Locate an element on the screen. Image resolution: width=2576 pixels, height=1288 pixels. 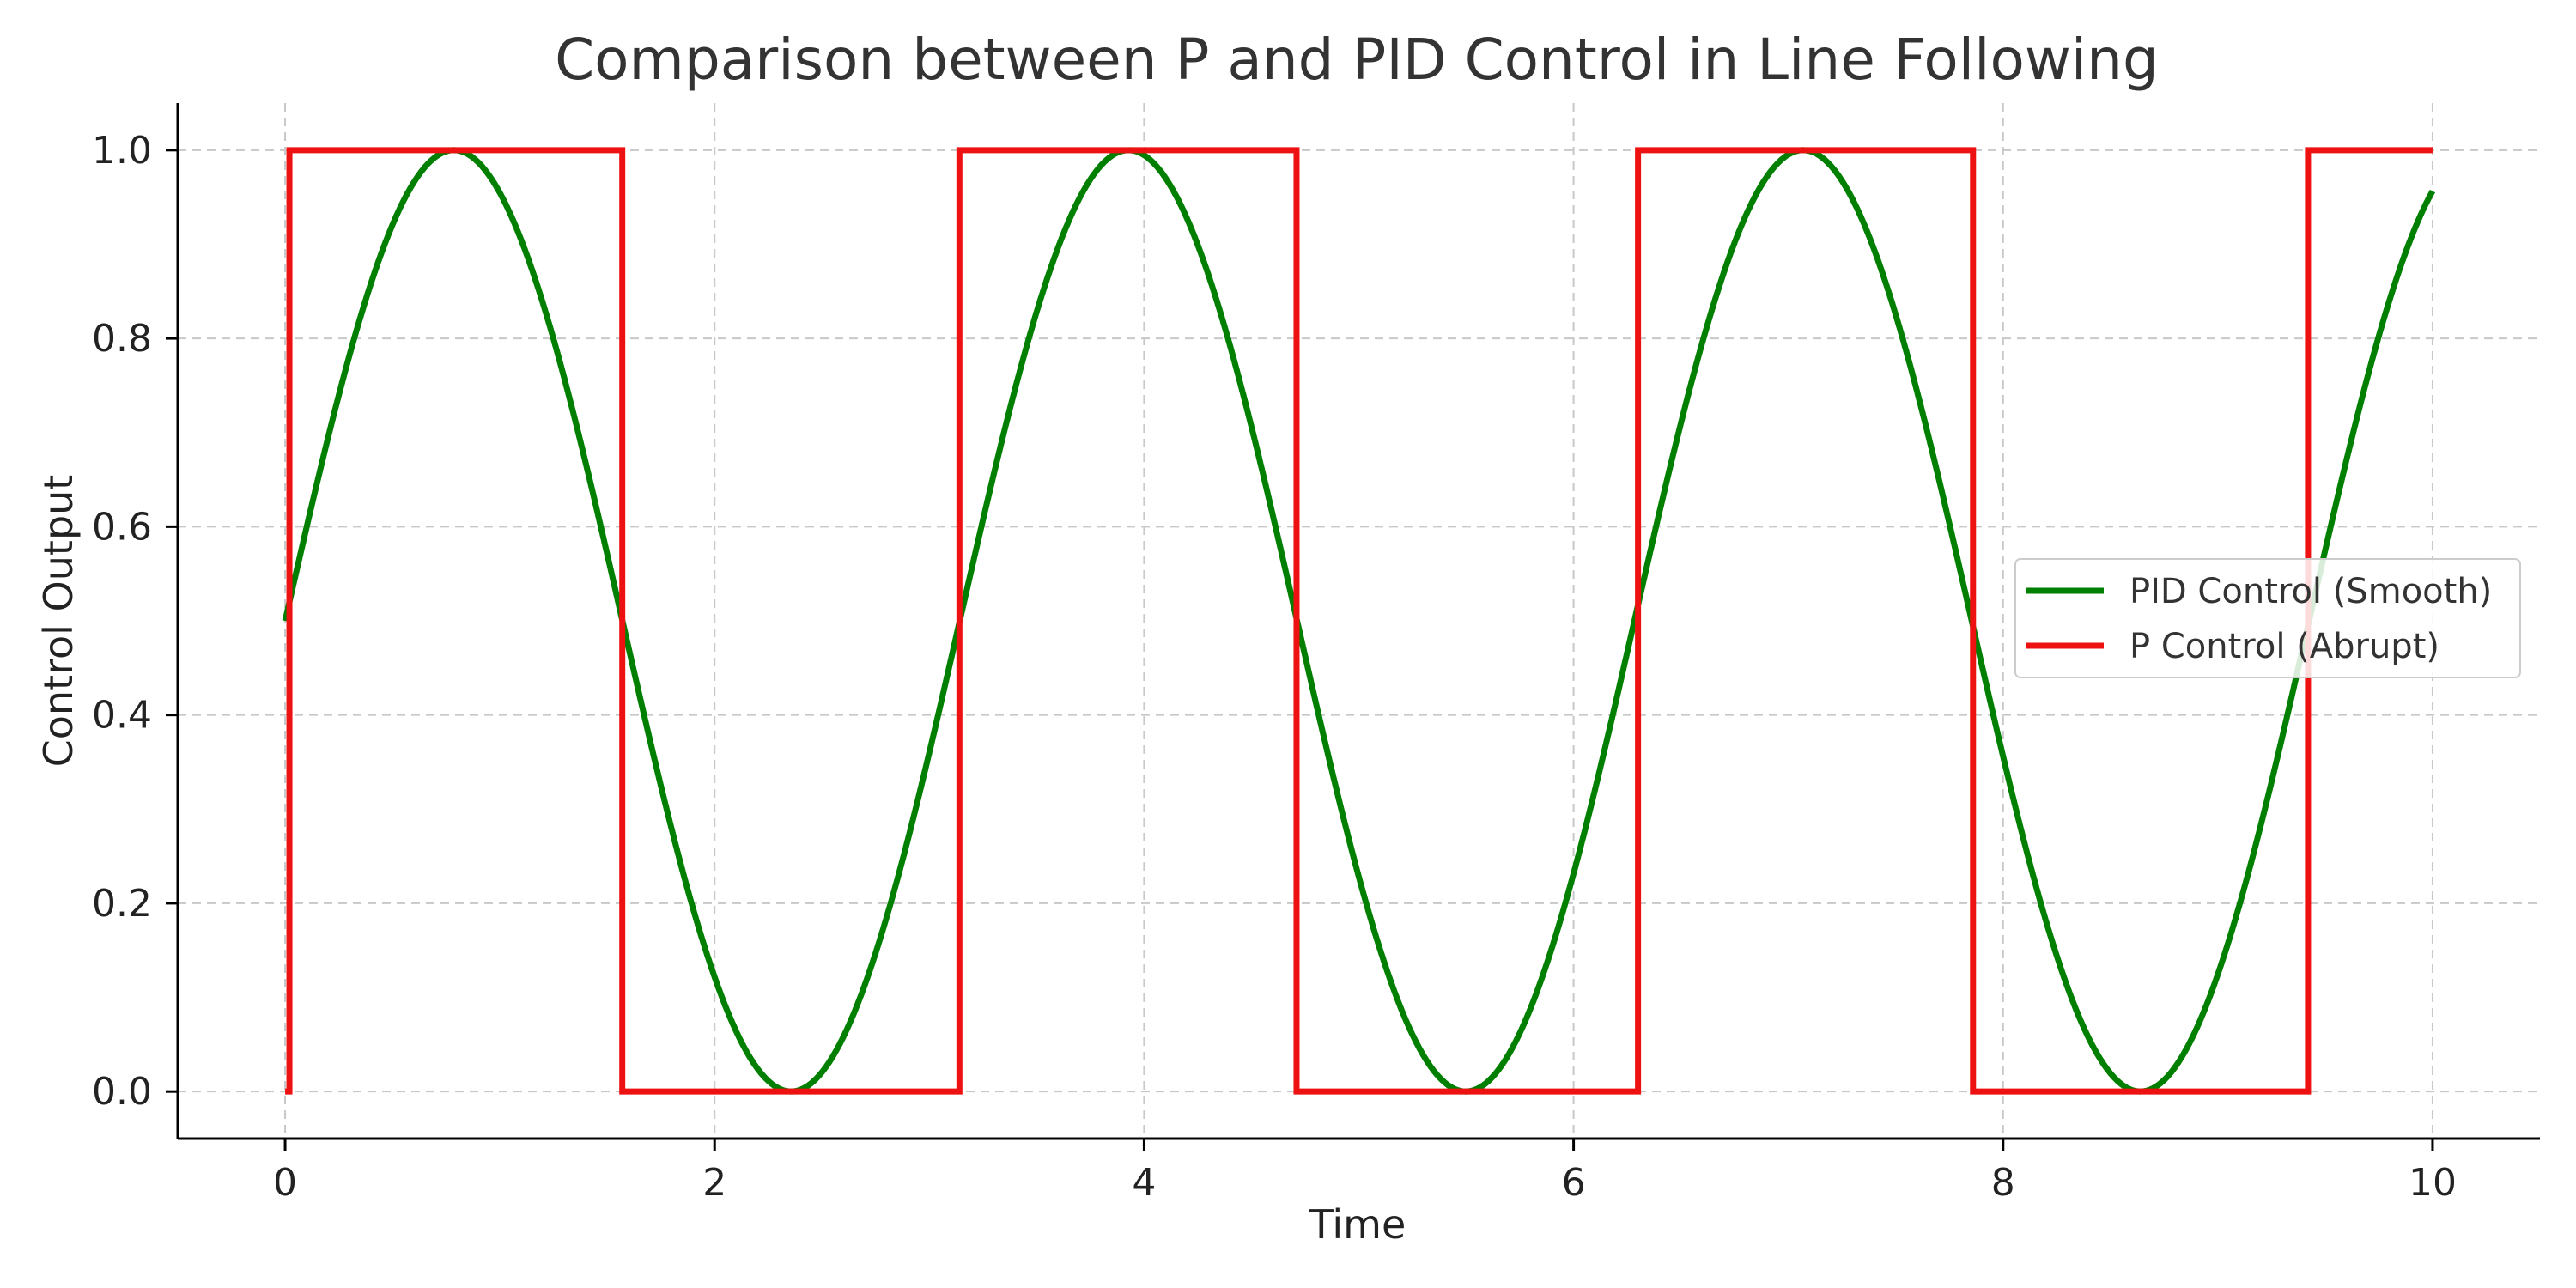
legend-box is located at coordinates (2267, 618).